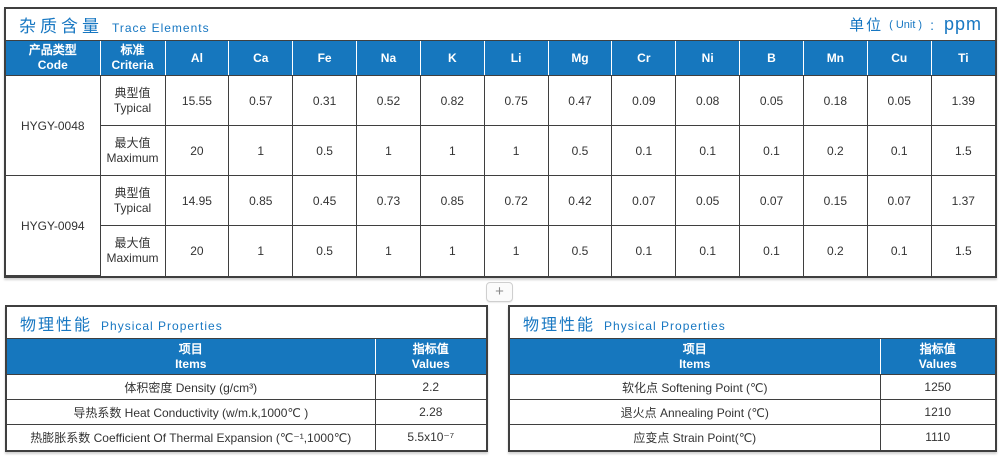 This screenshot has width=1000, height=461. Describe the element at coordinates (866, 25) in the screenshot. I see `unit-label-cn: 单位` at that location.